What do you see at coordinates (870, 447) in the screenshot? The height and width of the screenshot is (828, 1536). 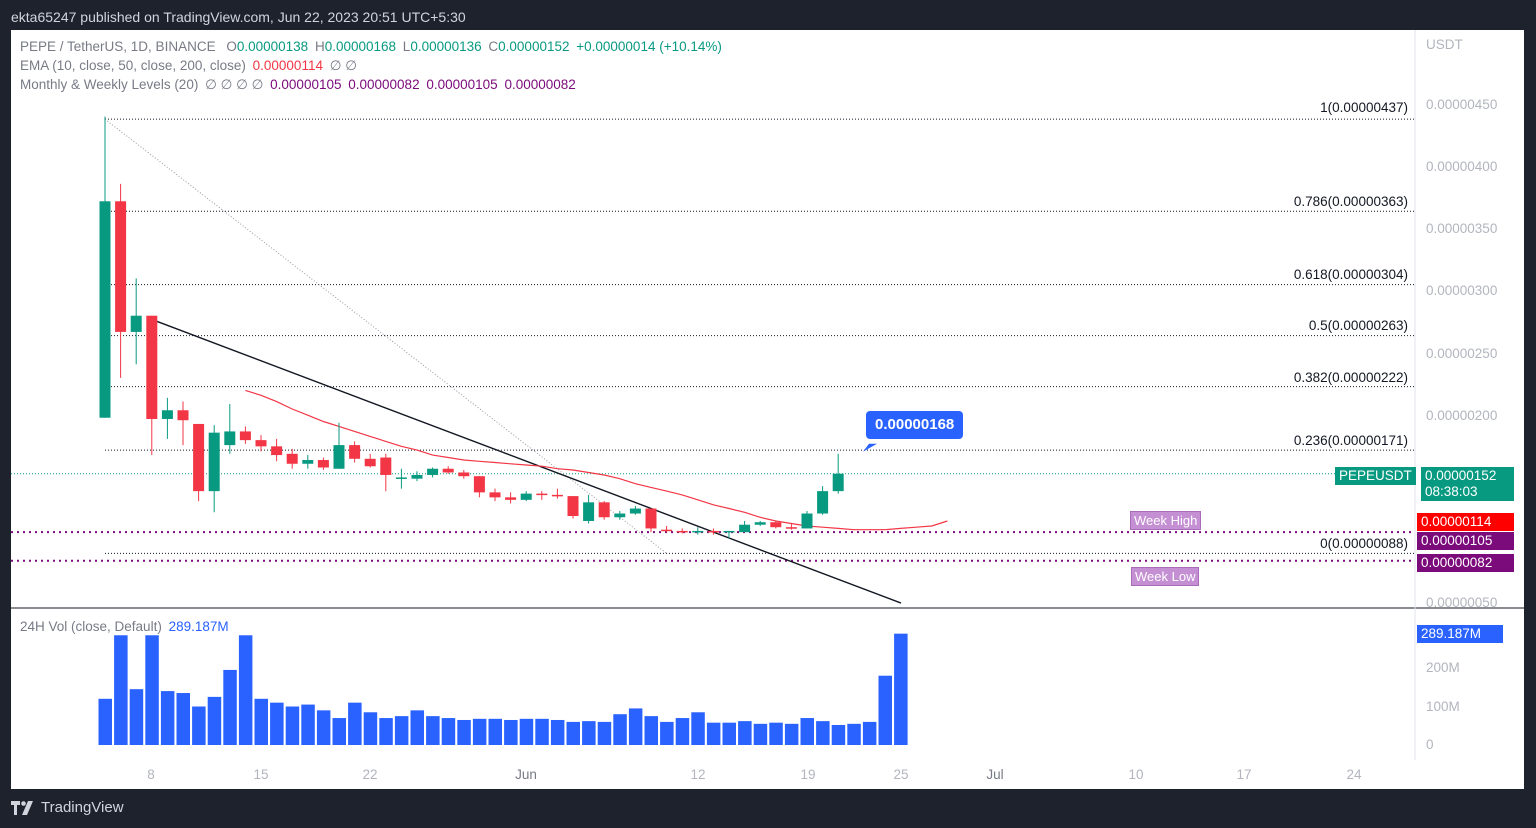 I see `callout-pointer` at bounding box center [870, 447].